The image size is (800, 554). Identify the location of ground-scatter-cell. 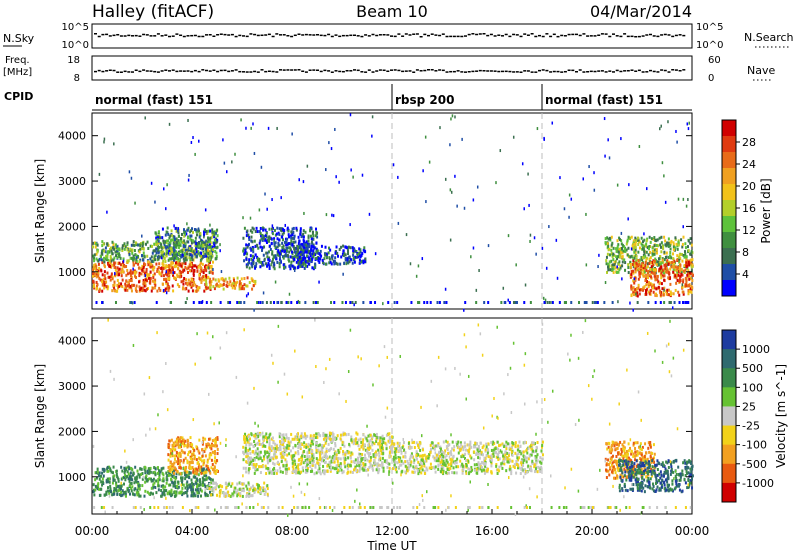
(612, 302).